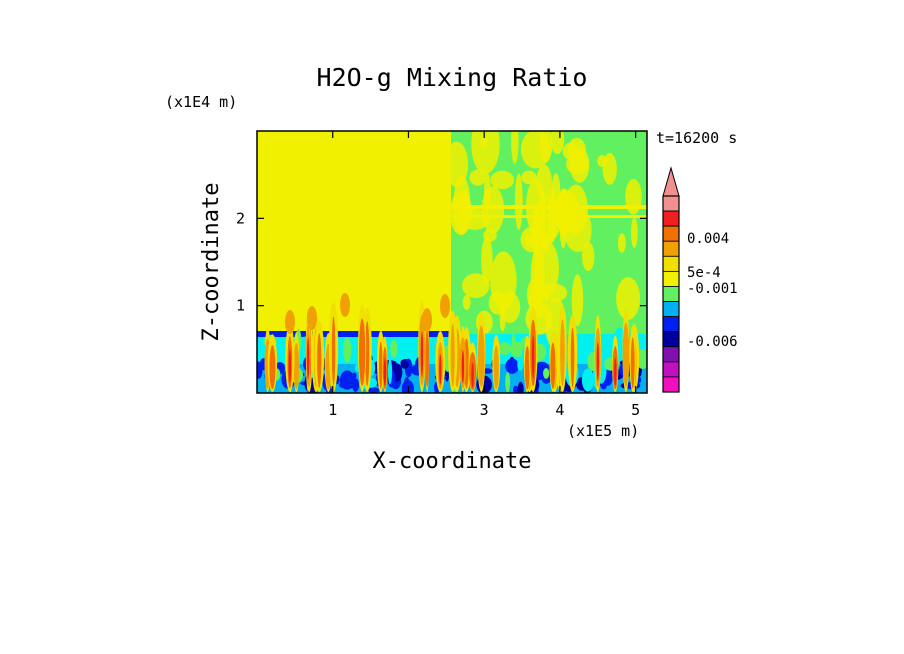  Describe the element at coordinates (708, 239) in the screenshot. I see `colorbar-tick-label: 0.004` at that location.